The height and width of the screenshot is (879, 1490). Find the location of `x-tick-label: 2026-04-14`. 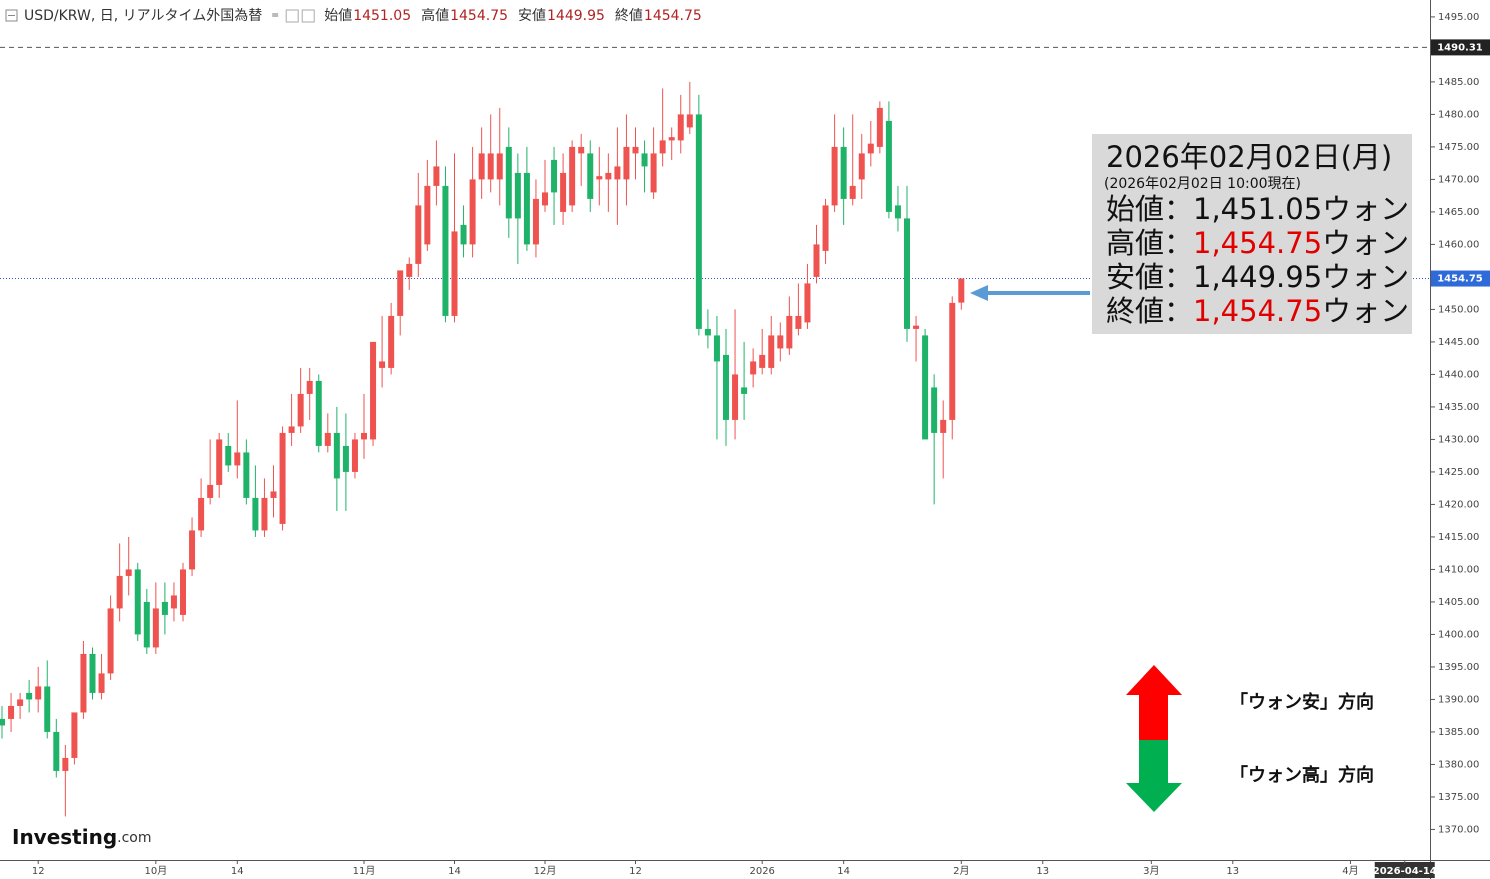

x-tick-label: 2026-04-14 is located at coordinates (1405, 871).